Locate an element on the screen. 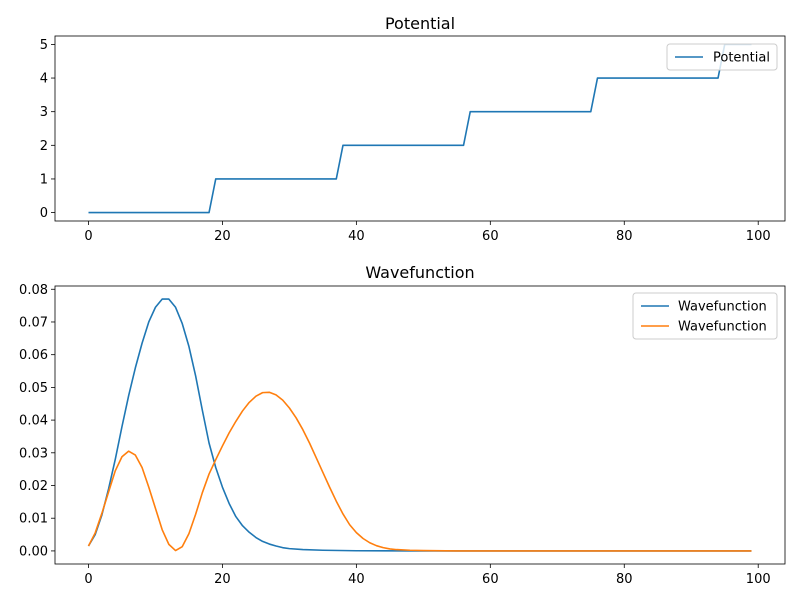  legend-label: Potential is located at coordinates (741, 58).